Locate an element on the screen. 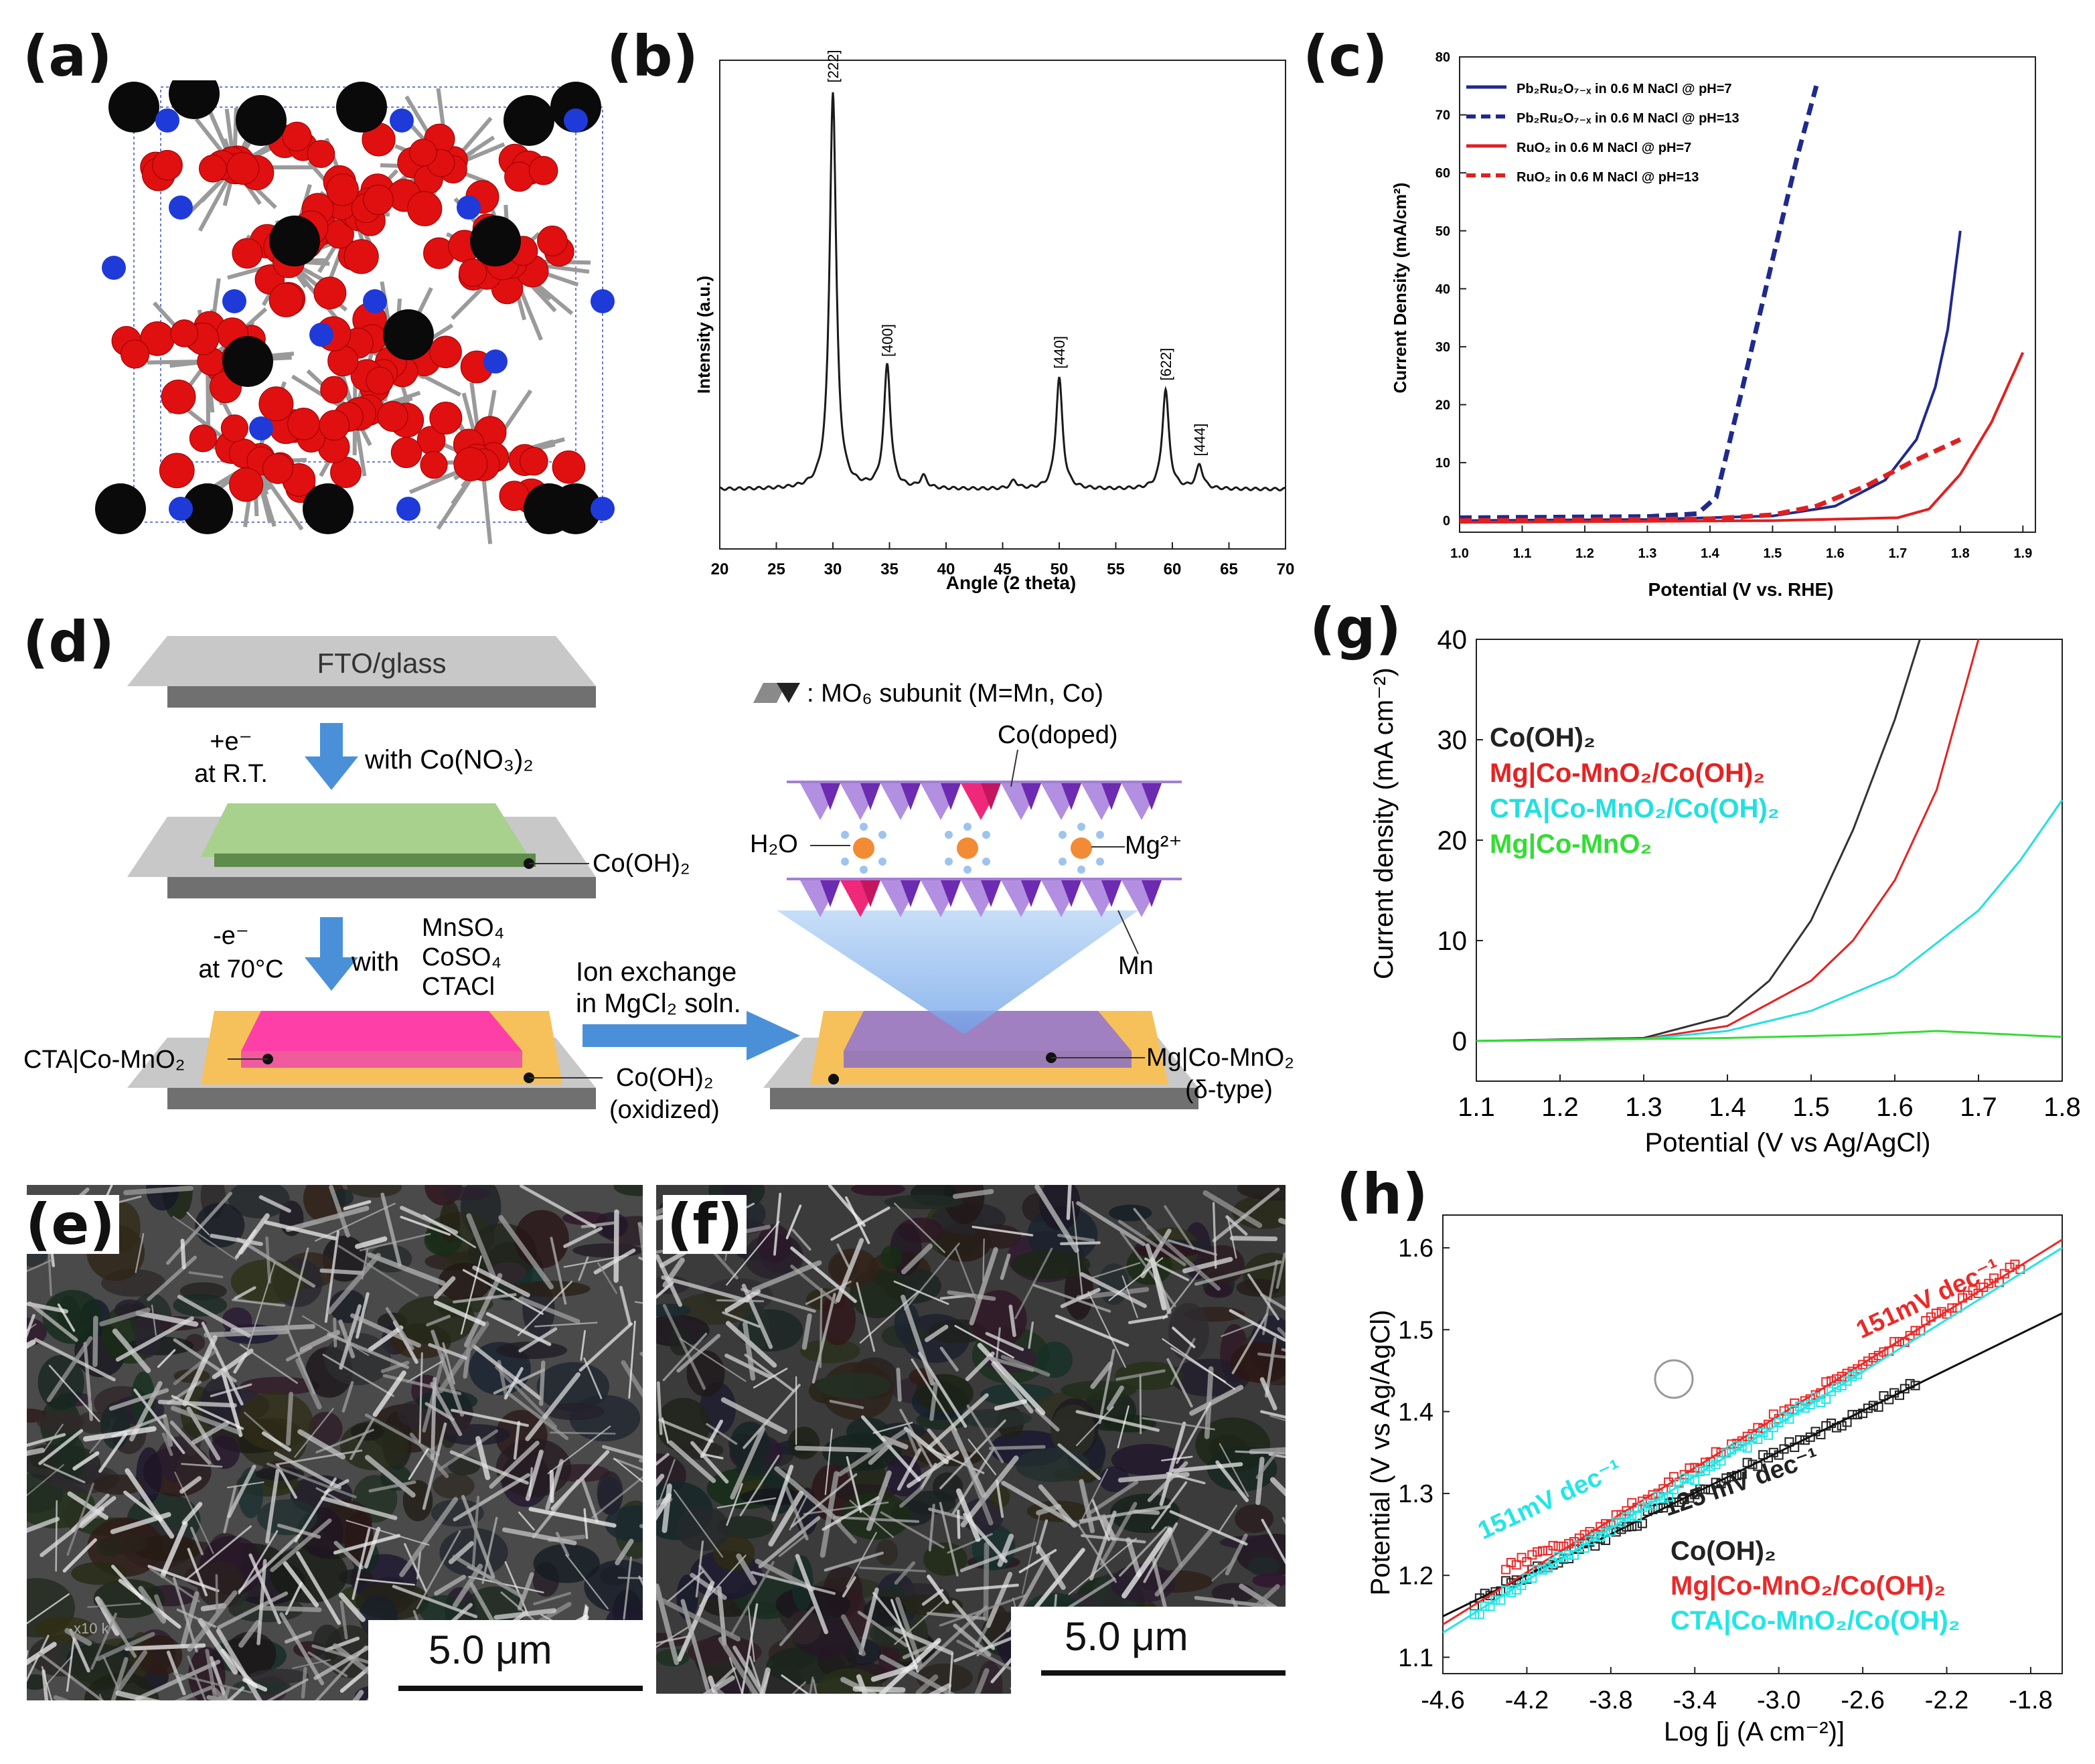 Image resolution: width=2095 pixels, height=1764 pixels. bottom-layer-octahedron-face is located at coordinates (870, 893).